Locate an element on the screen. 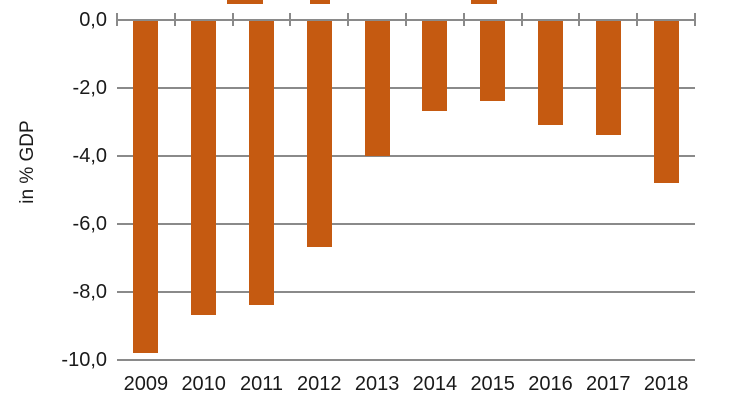 The image size is (730, 407). x-tick-label: 2012 is located at coordinates (319, 384).